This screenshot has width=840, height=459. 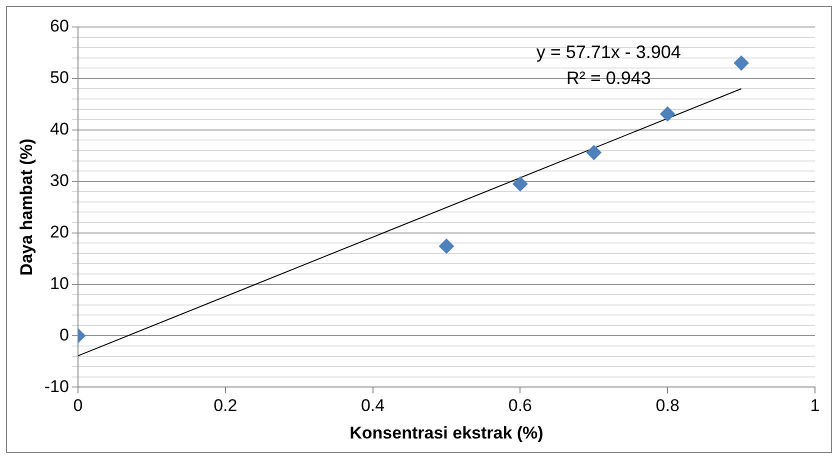 I want to click on x-tick-label: 0.8, so click(x=668, y=406).